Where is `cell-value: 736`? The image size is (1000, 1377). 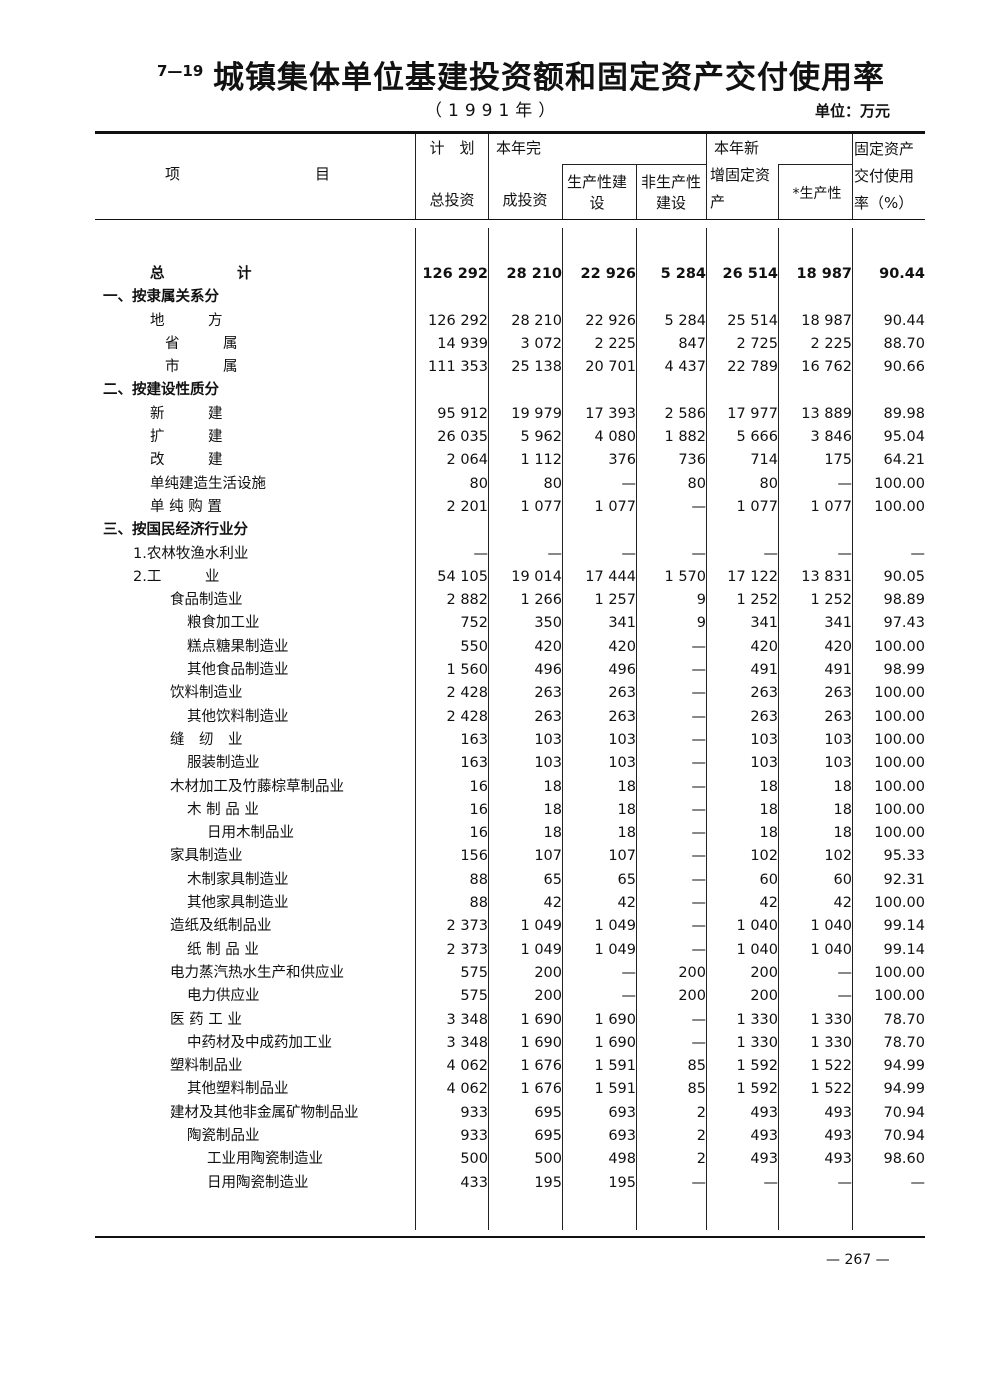 cell-value: 736 is located at coordinates (692, 460).